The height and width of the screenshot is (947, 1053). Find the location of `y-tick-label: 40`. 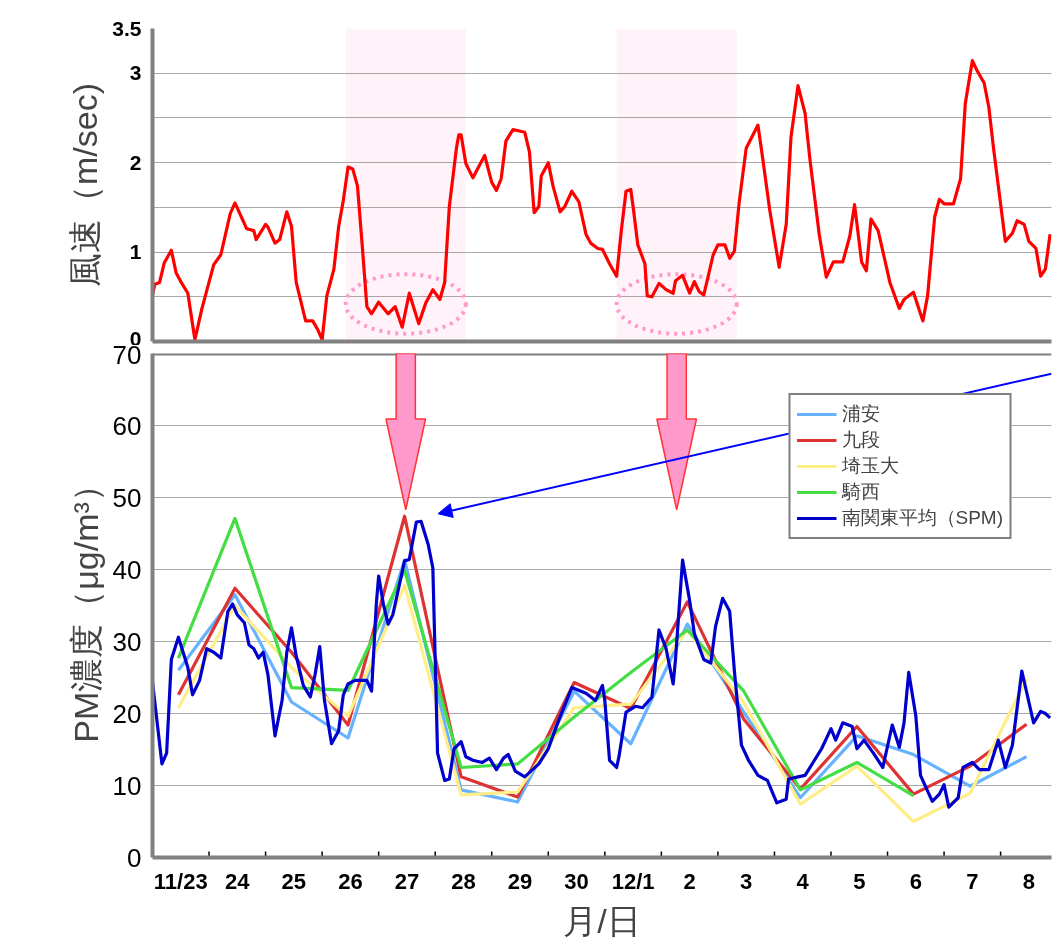

y-tick-label: 40 is located at coordinates (127, 569).